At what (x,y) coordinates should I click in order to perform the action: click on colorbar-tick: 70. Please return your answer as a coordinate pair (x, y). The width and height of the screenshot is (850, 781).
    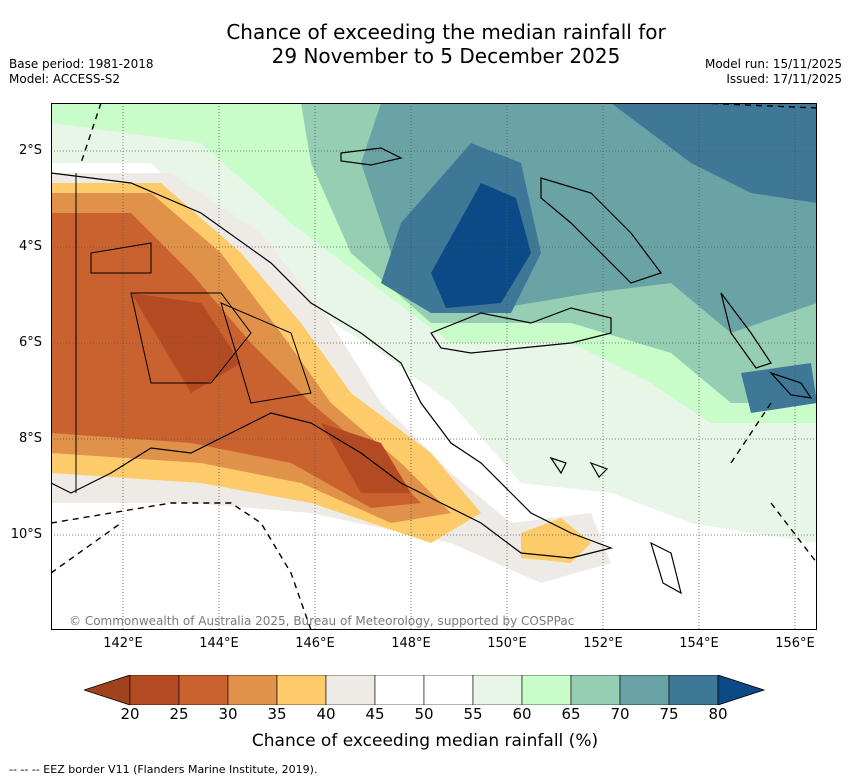
    Looking at the image, I should click on (620, 714).